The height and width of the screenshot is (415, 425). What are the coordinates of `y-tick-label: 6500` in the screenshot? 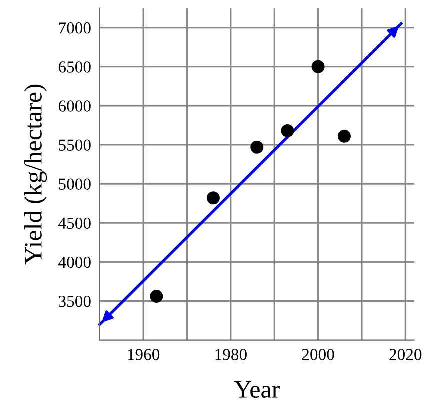 It's located at (74, 67).